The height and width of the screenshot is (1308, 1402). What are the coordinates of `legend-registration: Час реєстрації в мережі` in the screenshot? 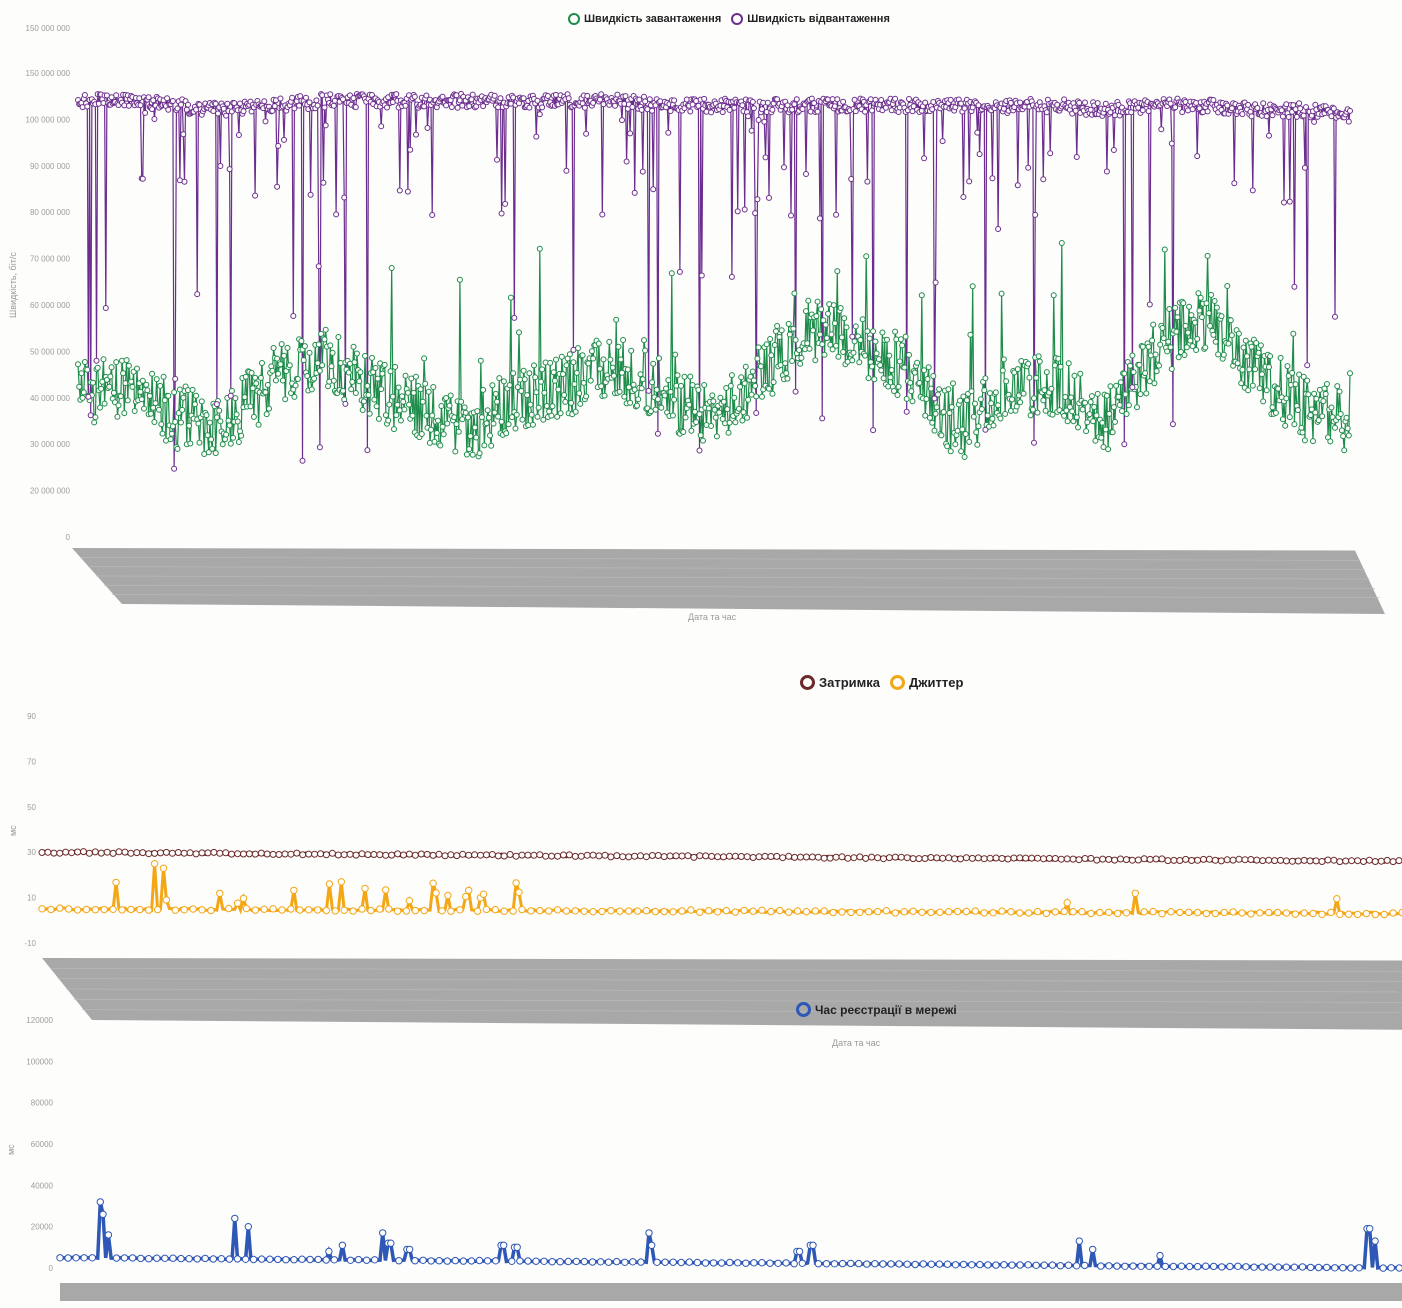 It's located at (876, 1009).